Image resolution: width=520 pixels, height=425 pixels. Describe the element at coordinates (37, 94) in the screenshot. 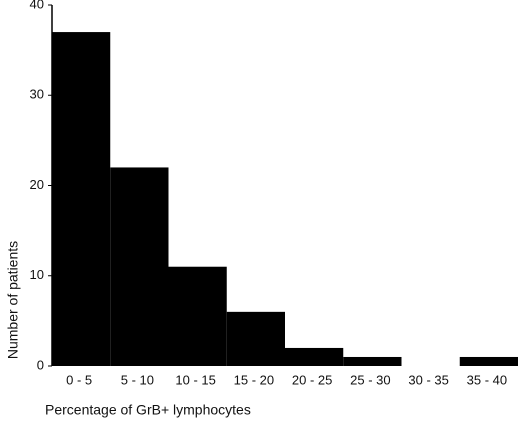

I see `y-tick-label: 30` at that location.